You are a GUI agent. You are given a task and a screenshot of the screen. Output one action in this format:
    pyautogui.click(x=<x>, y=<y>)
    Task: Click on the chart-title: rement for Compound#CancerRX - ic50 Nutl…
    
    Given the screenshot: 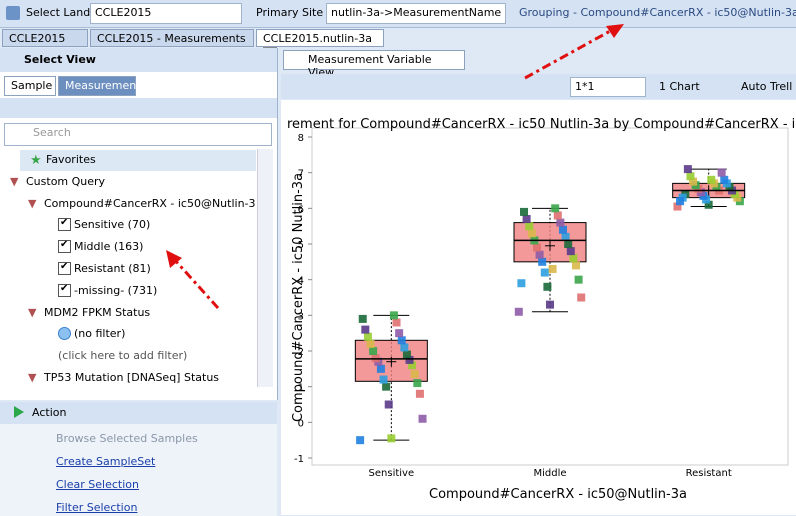 What is the action you would take?
    pyautogui.click(x=541, y=124)
    